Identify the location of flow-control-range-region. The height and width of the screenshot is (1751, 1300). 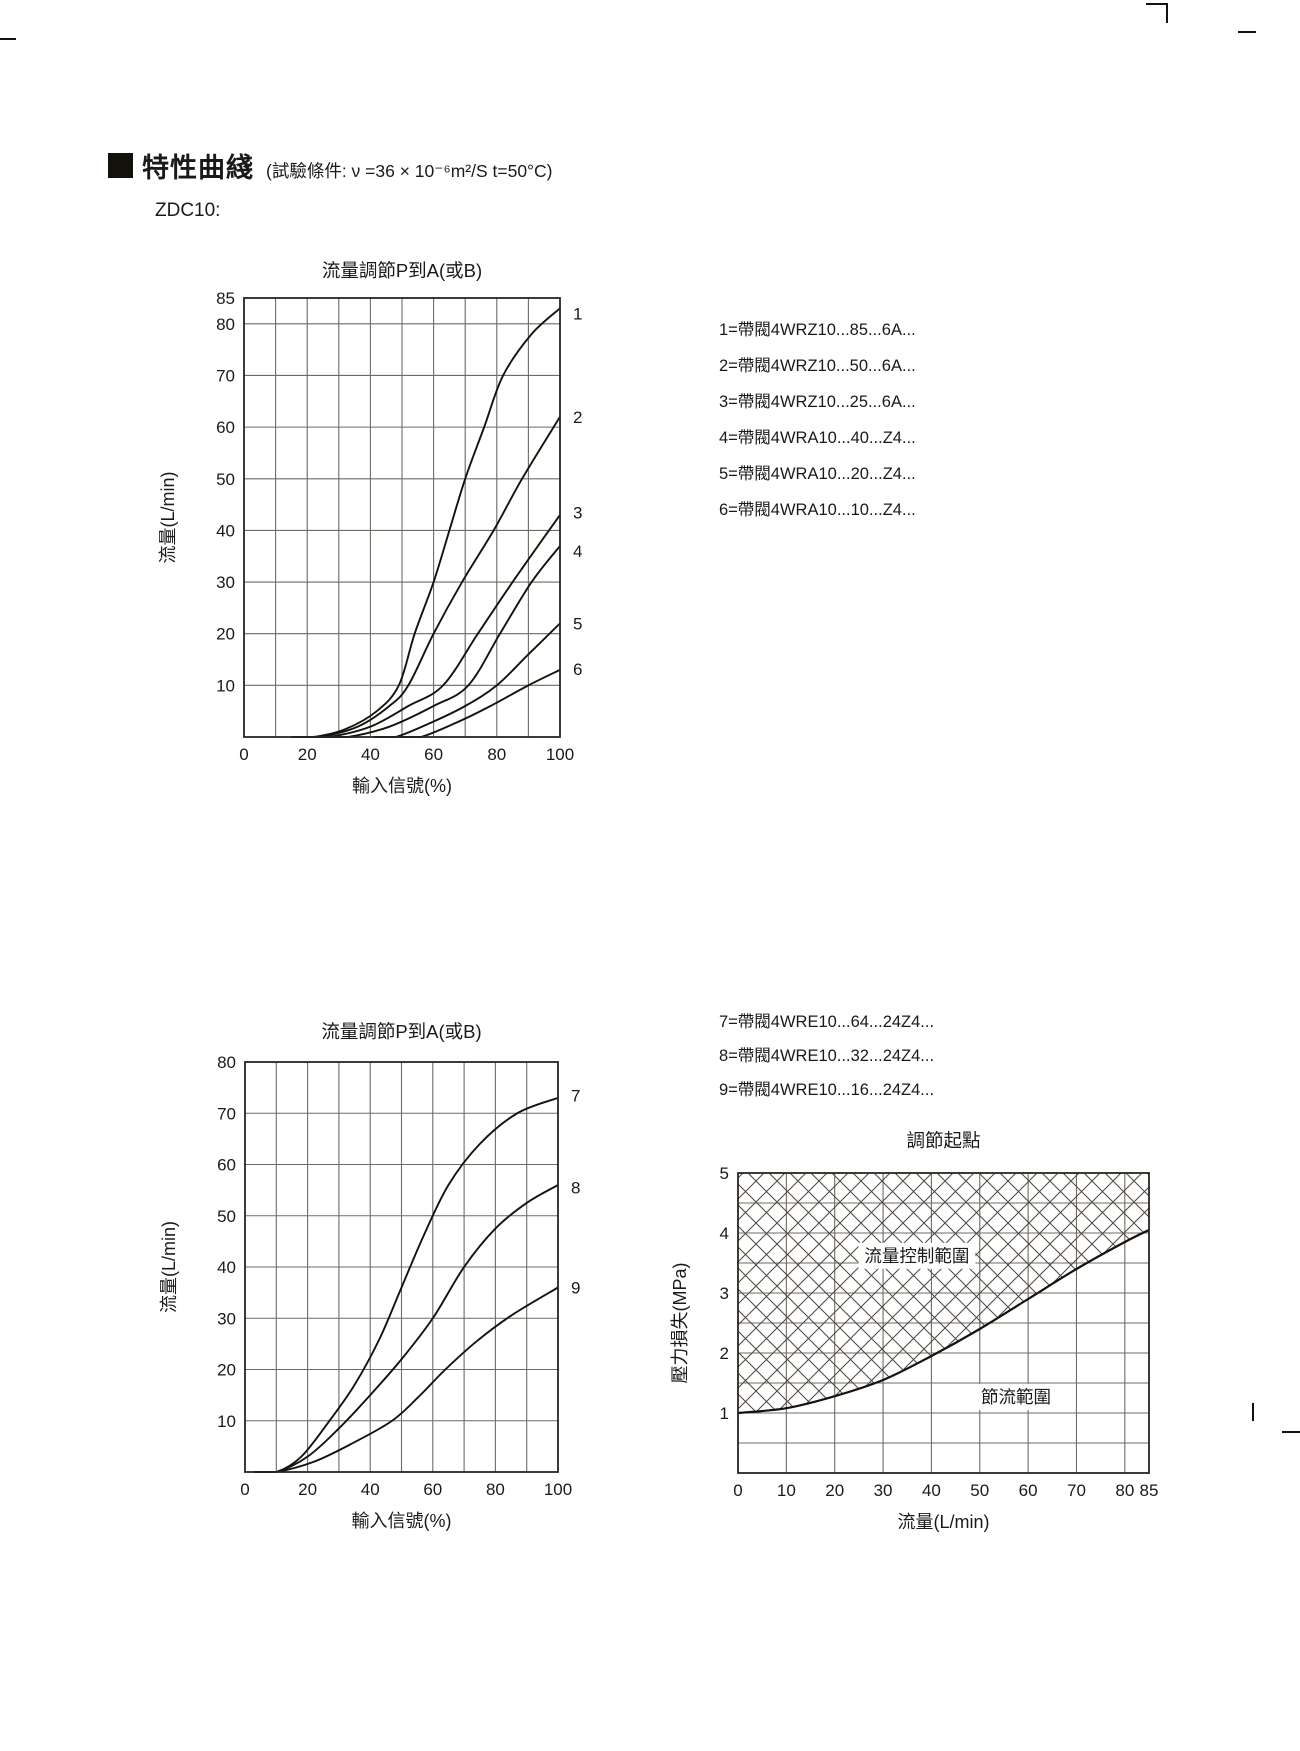
(943, 1293).